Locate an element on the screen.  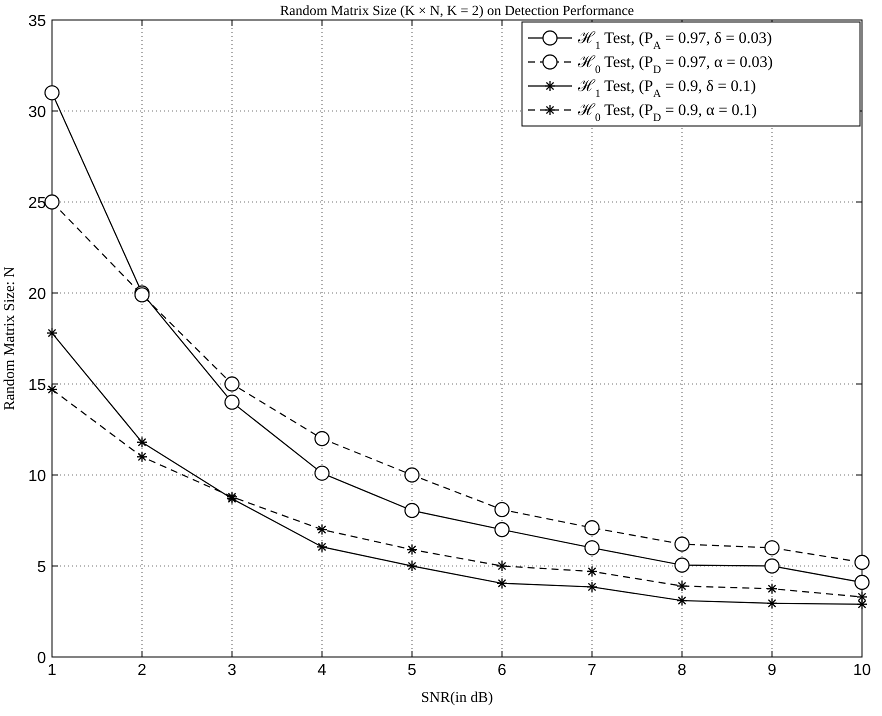
y-tick-label: 15 is located at coordinates (37, 385).